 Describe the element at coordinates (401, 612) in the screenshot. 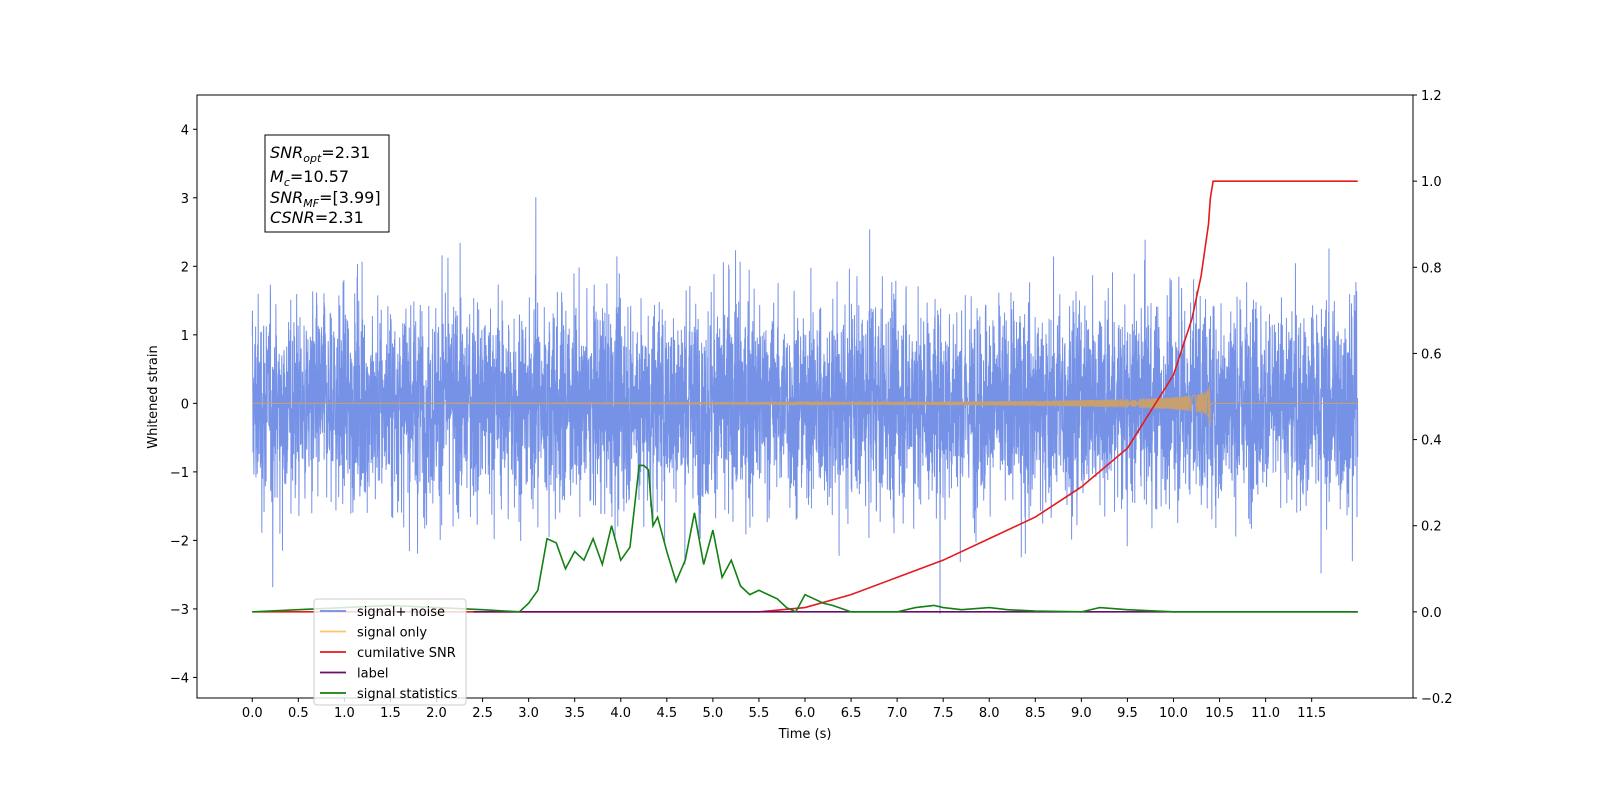

I see `legend-entry-label: signal+ noise` at that location.